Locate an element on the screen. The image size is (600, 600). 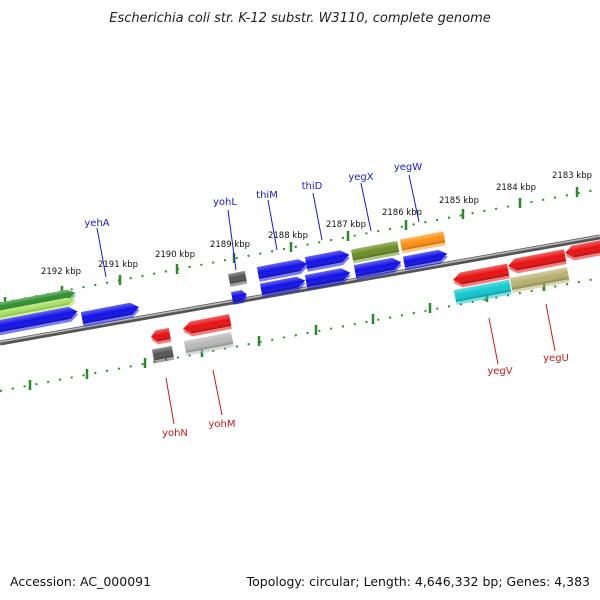
kbp-label: 2190 kbp is located at coordinates (175, 255).